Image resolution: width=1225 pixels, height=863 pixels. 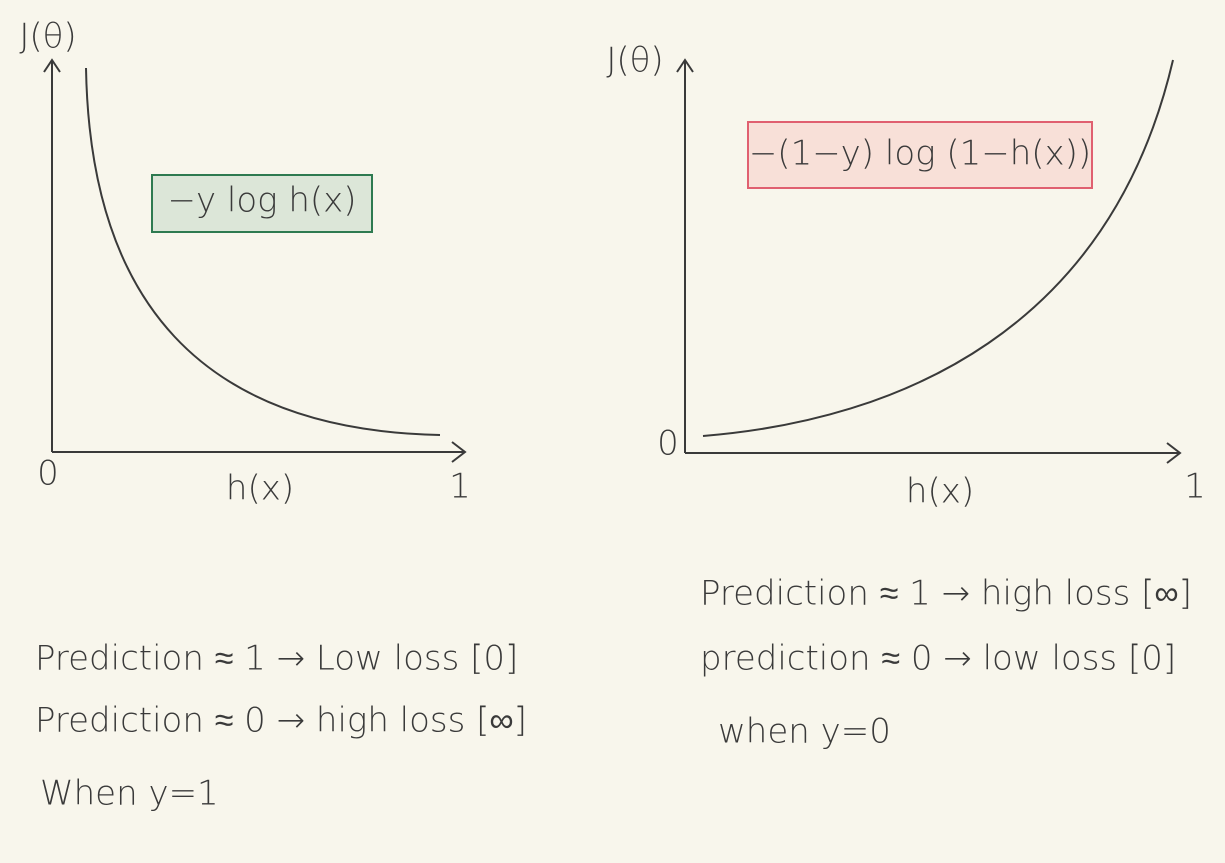 I want to click on note: When y=1, so click(x=129, y=794).